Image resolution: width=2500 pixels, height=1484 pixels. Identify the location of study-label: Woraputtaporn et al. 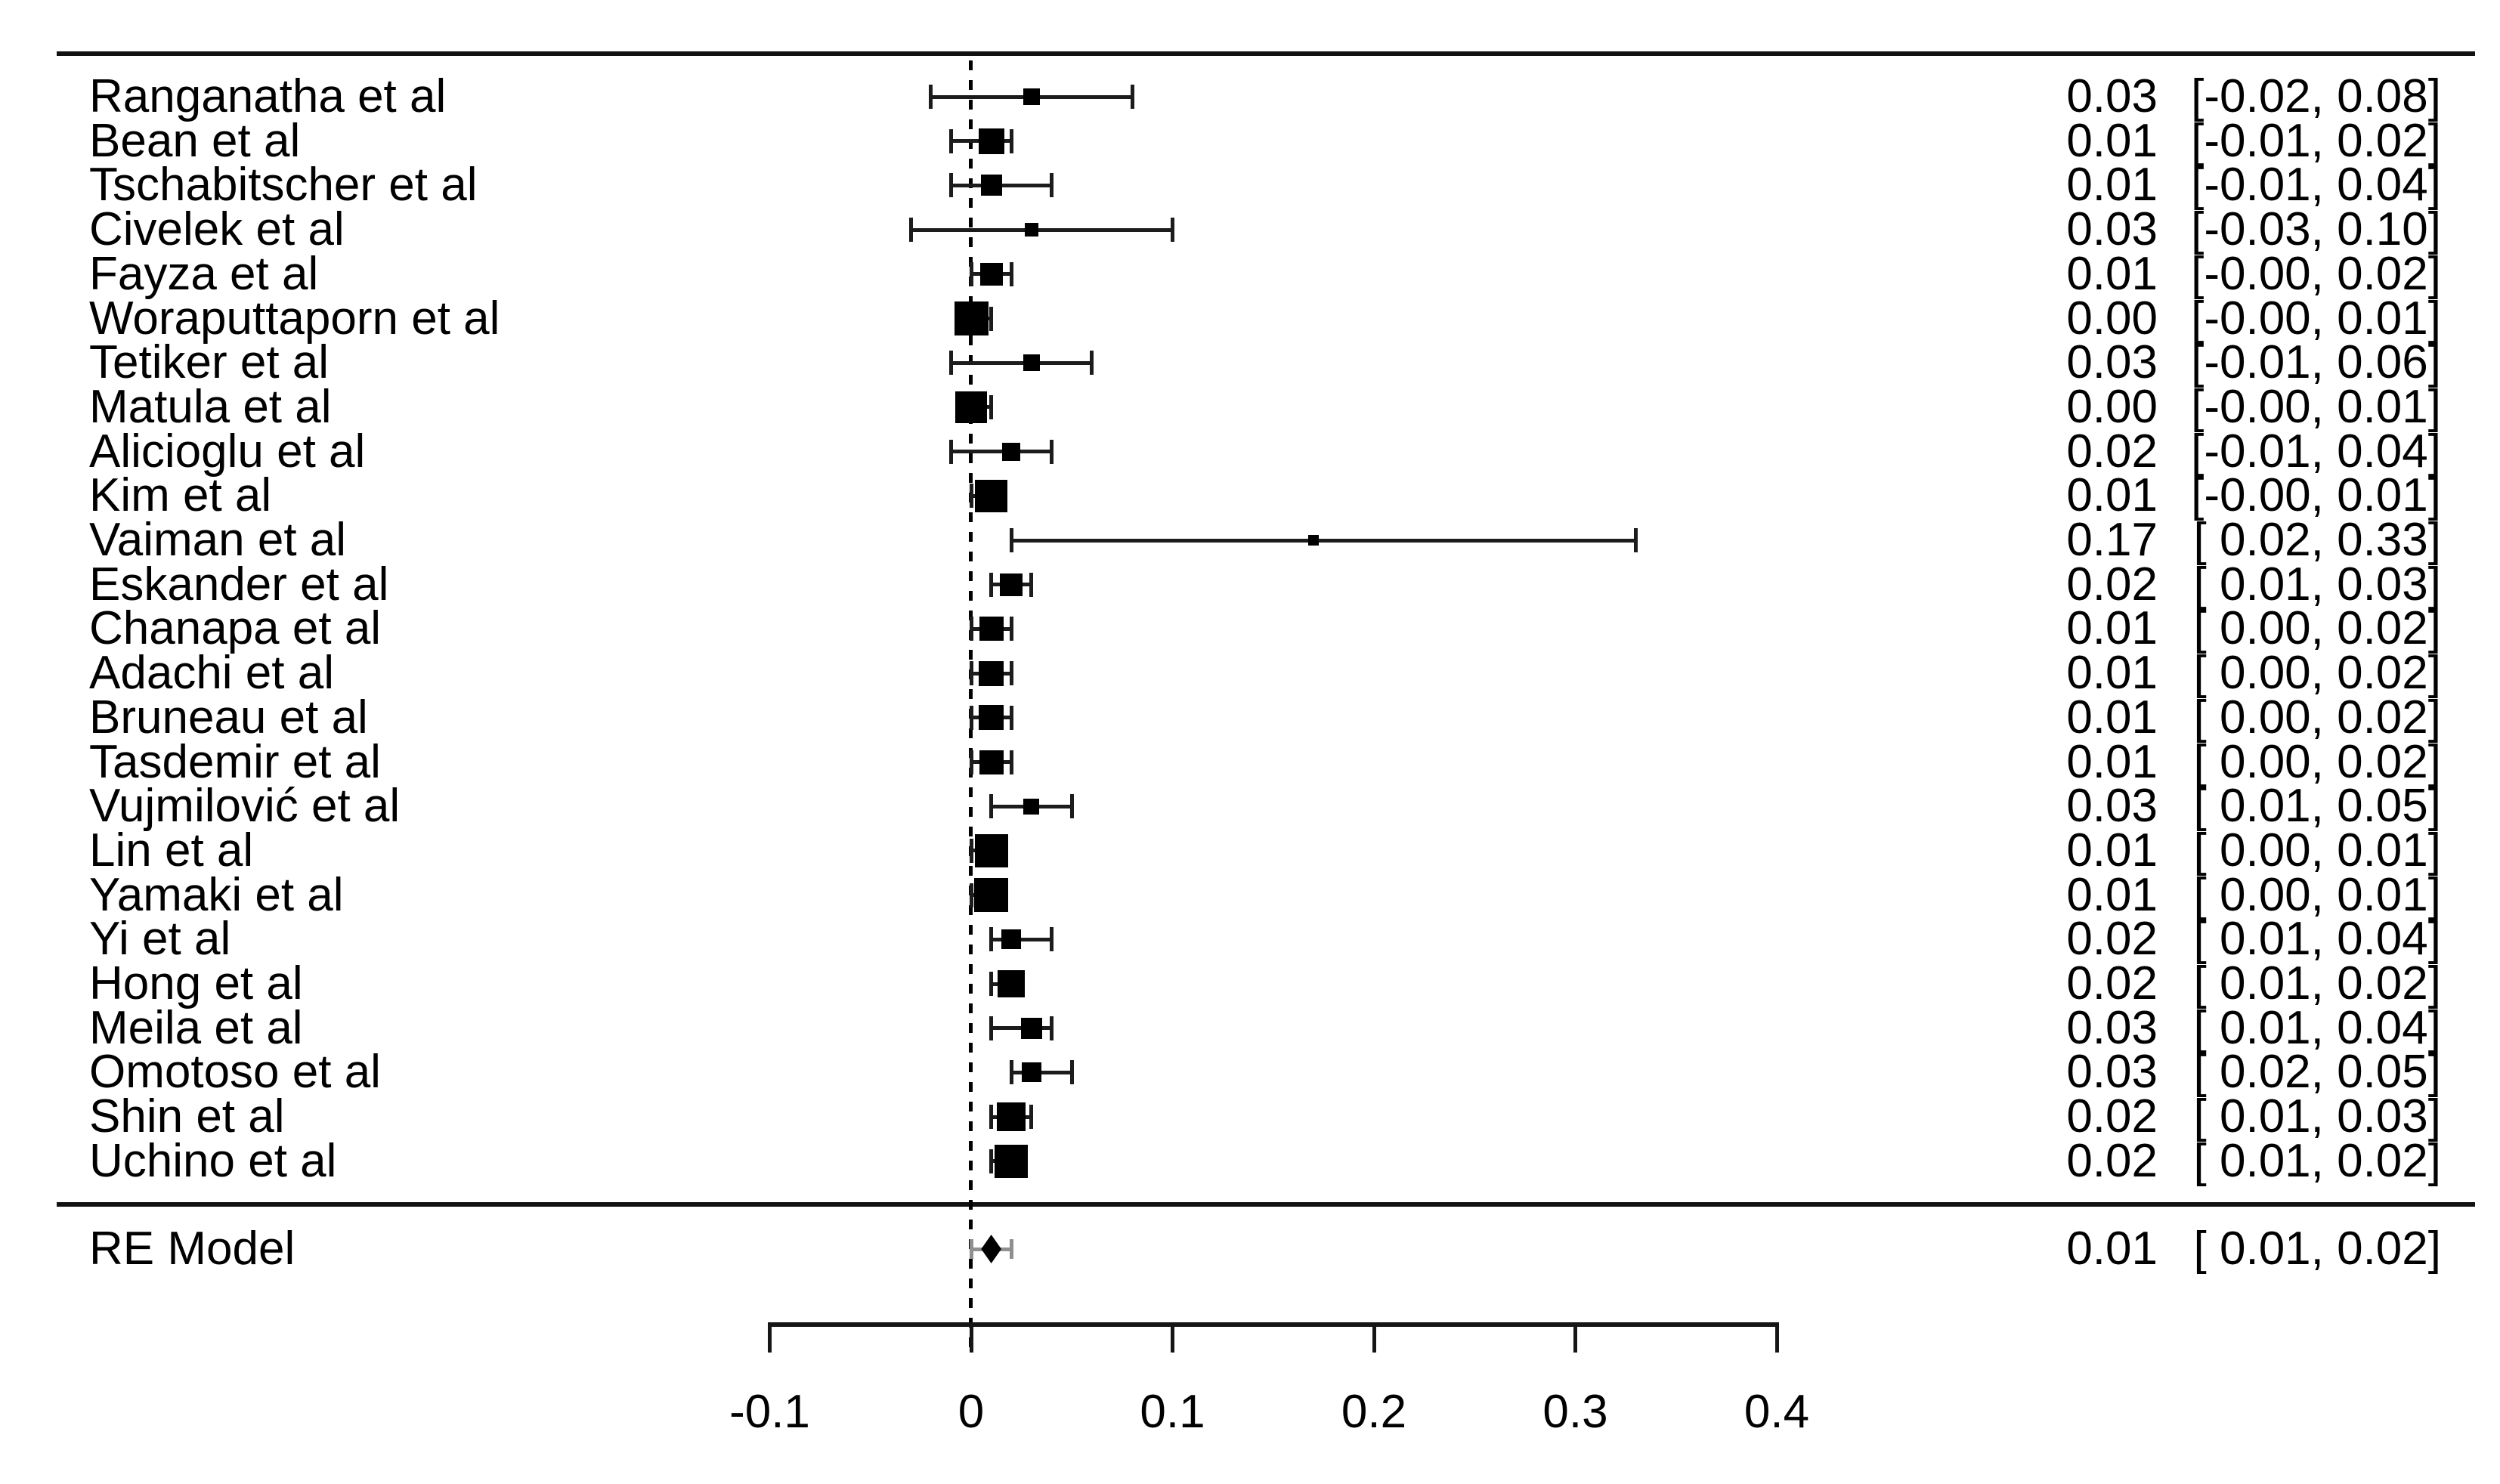
(294, 318).